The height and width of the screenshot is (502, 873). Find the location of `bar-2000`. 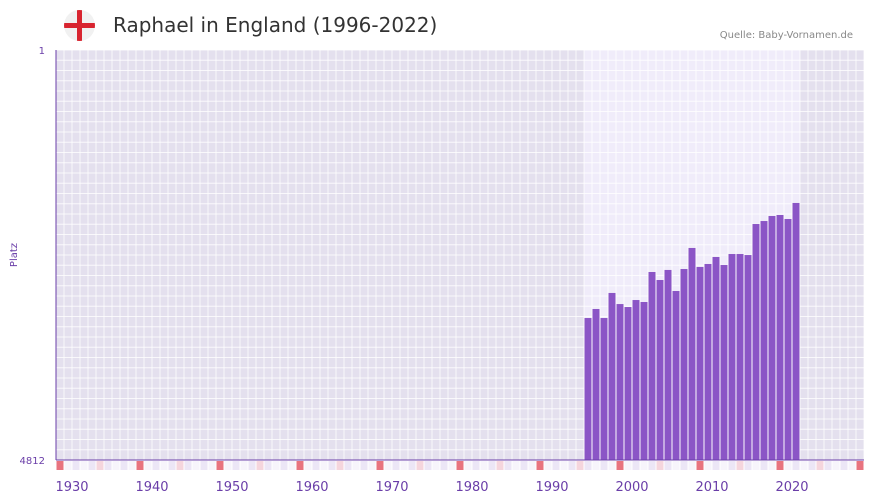

bar-2000 is located at coordinates (620, 382).